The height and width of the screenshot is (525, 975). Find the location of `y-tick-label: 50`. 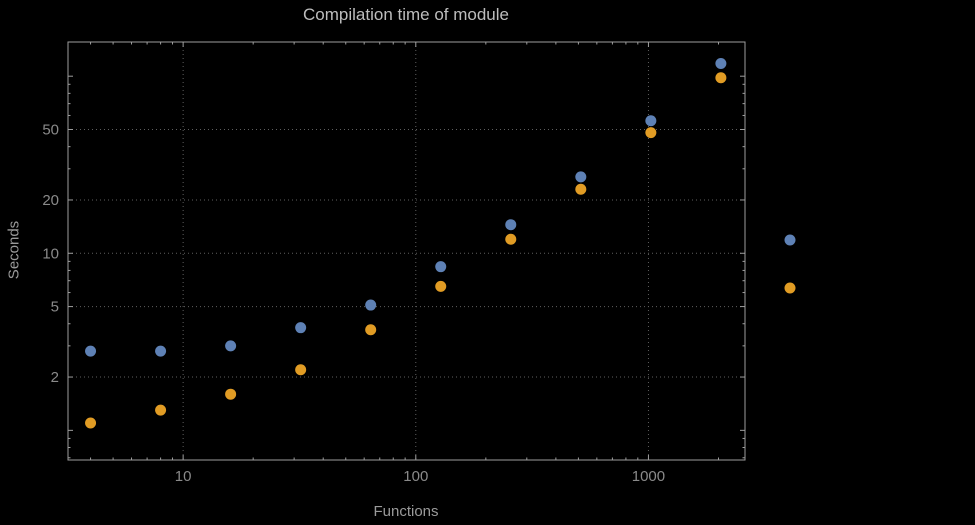

y-tick-label: 50 is located at coordinates (50, 130).